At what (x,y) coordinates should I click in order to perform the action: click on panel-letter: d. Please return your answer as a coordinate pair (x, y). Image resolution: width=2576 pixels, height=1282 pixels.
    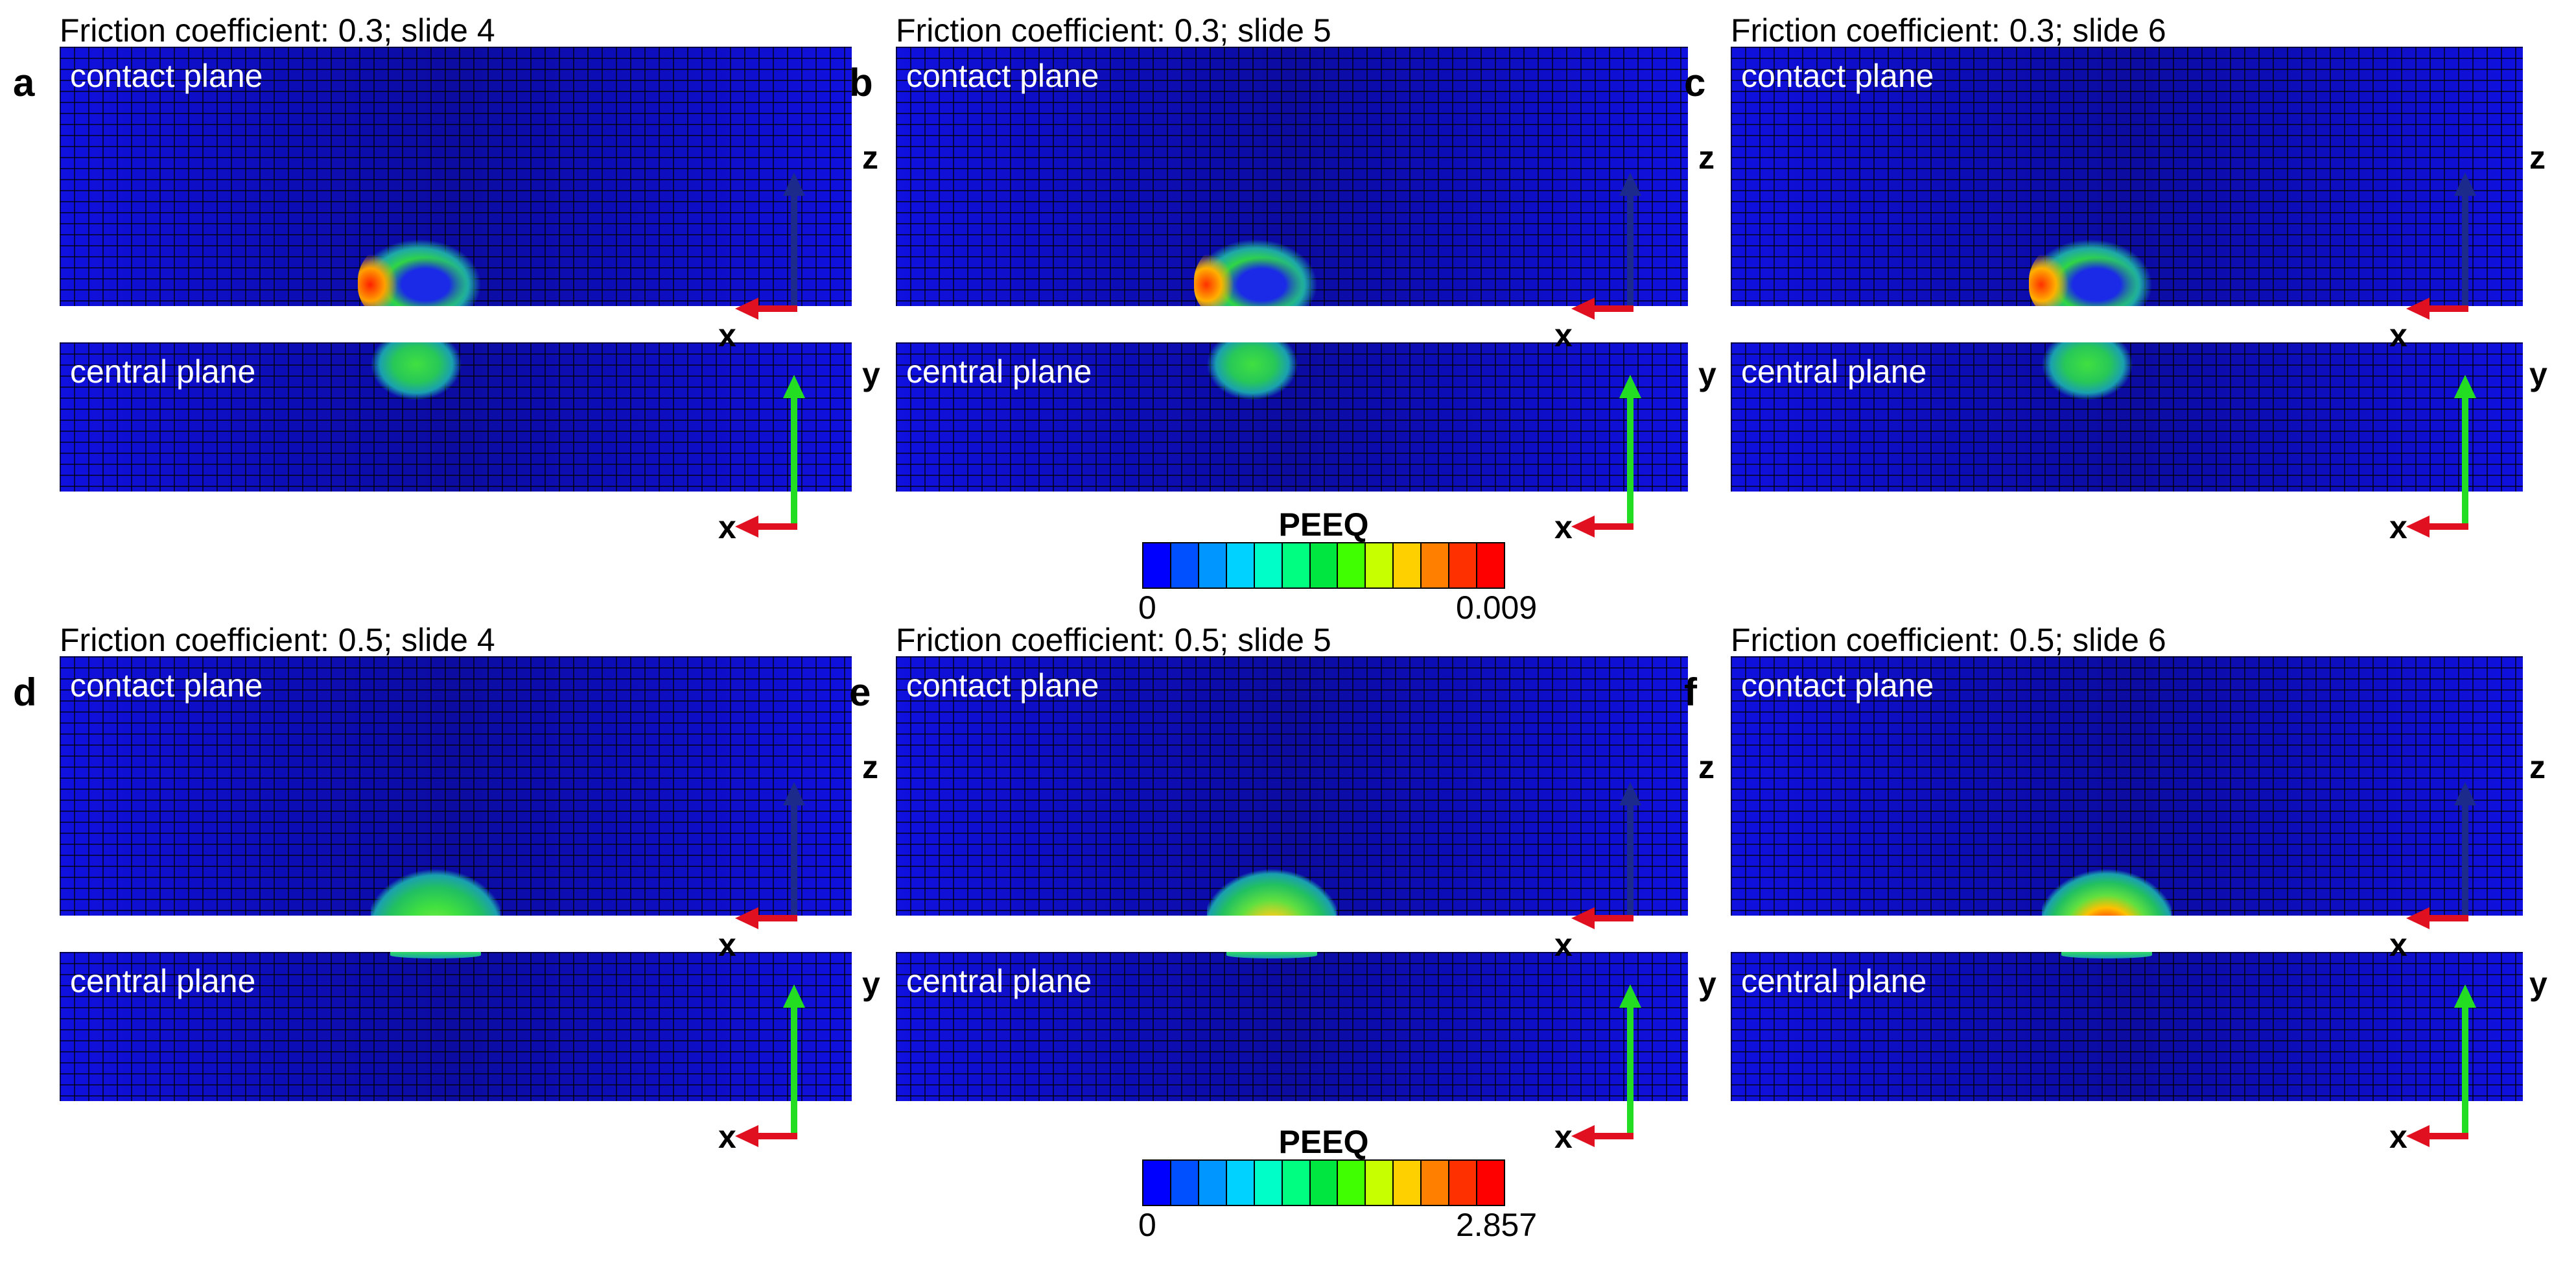
    Looking at the image, I should click on (25, 692).